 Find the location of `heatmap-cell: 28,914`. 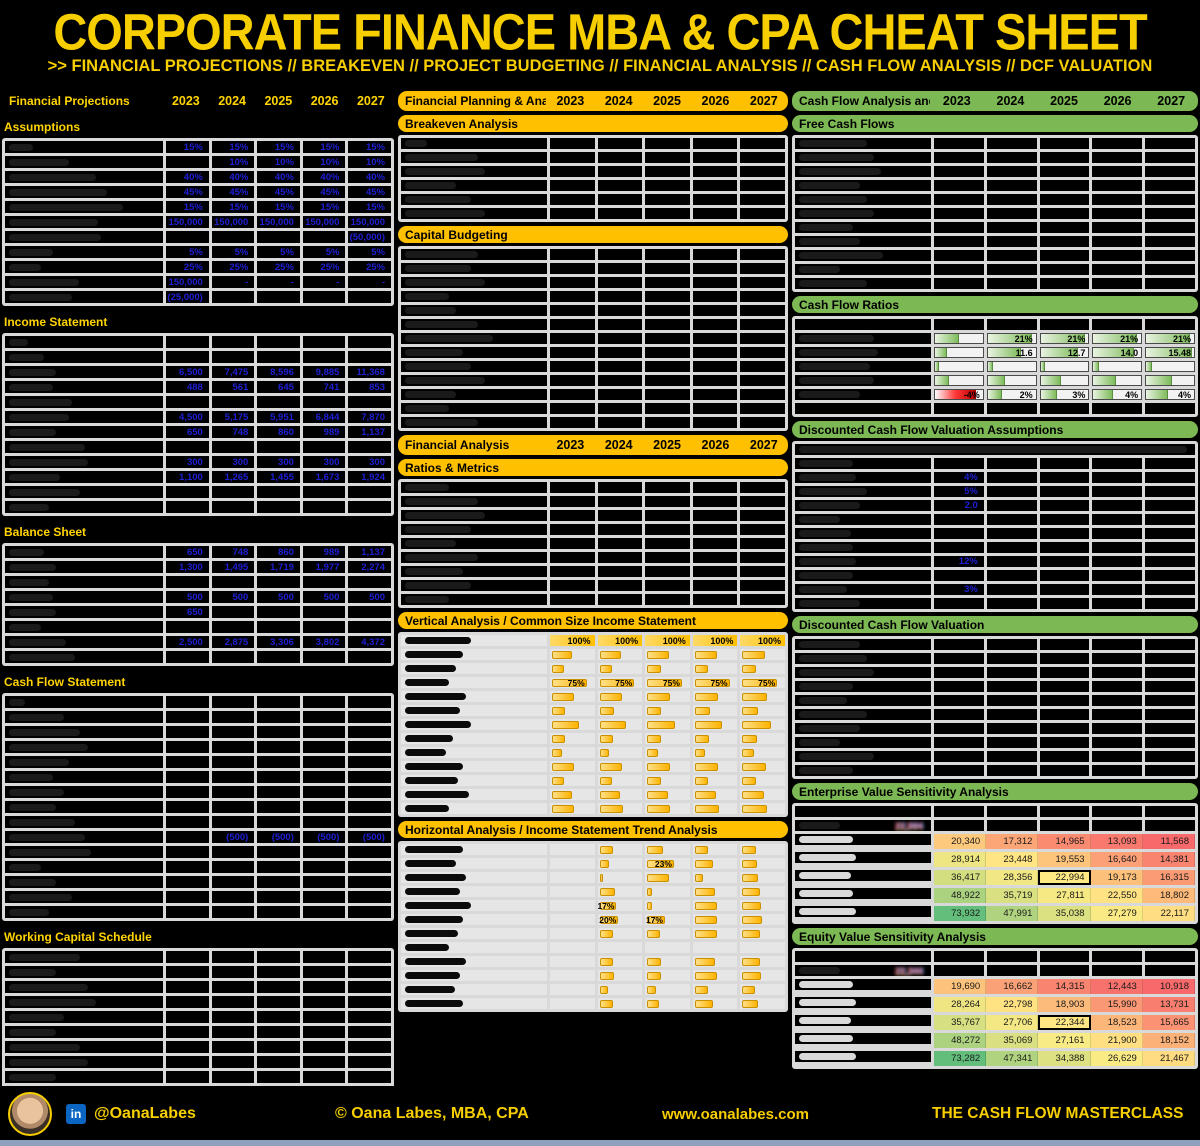

heatmap-cell: 28,914 is located at coordinates (960, 859).